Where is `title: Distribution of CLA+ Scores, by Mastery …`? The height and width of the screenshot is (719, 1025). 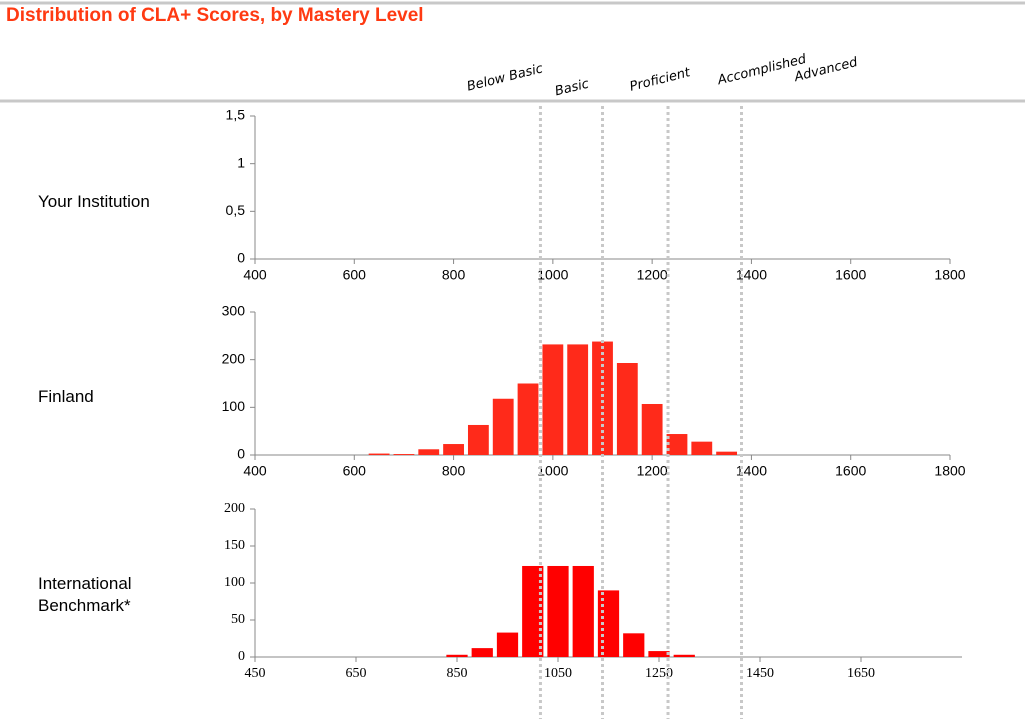 title: Distribution of CLA+ Scores, by Mastery … is located at coordinates (215, 15).